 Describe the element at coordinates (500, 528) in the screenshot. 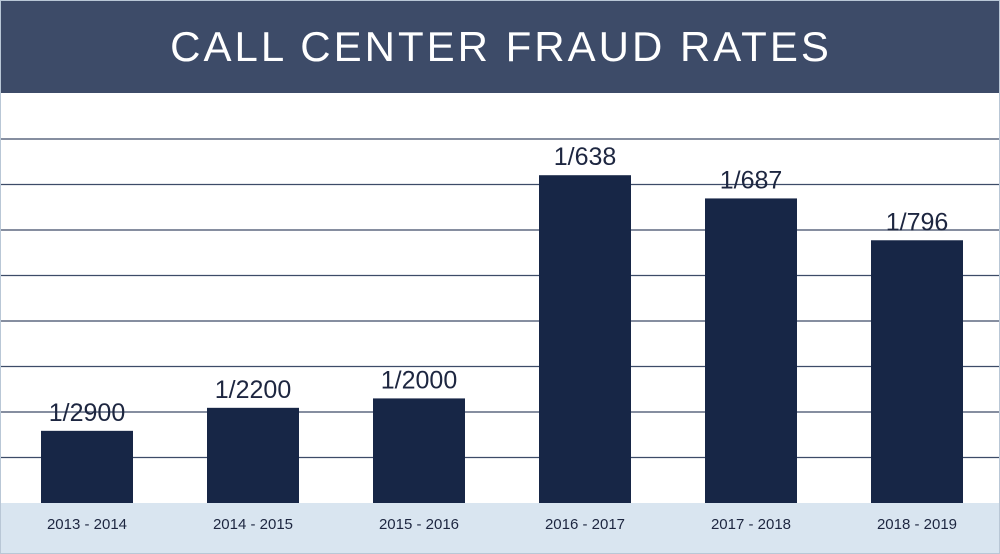

I see `axis-label-band` at that location.